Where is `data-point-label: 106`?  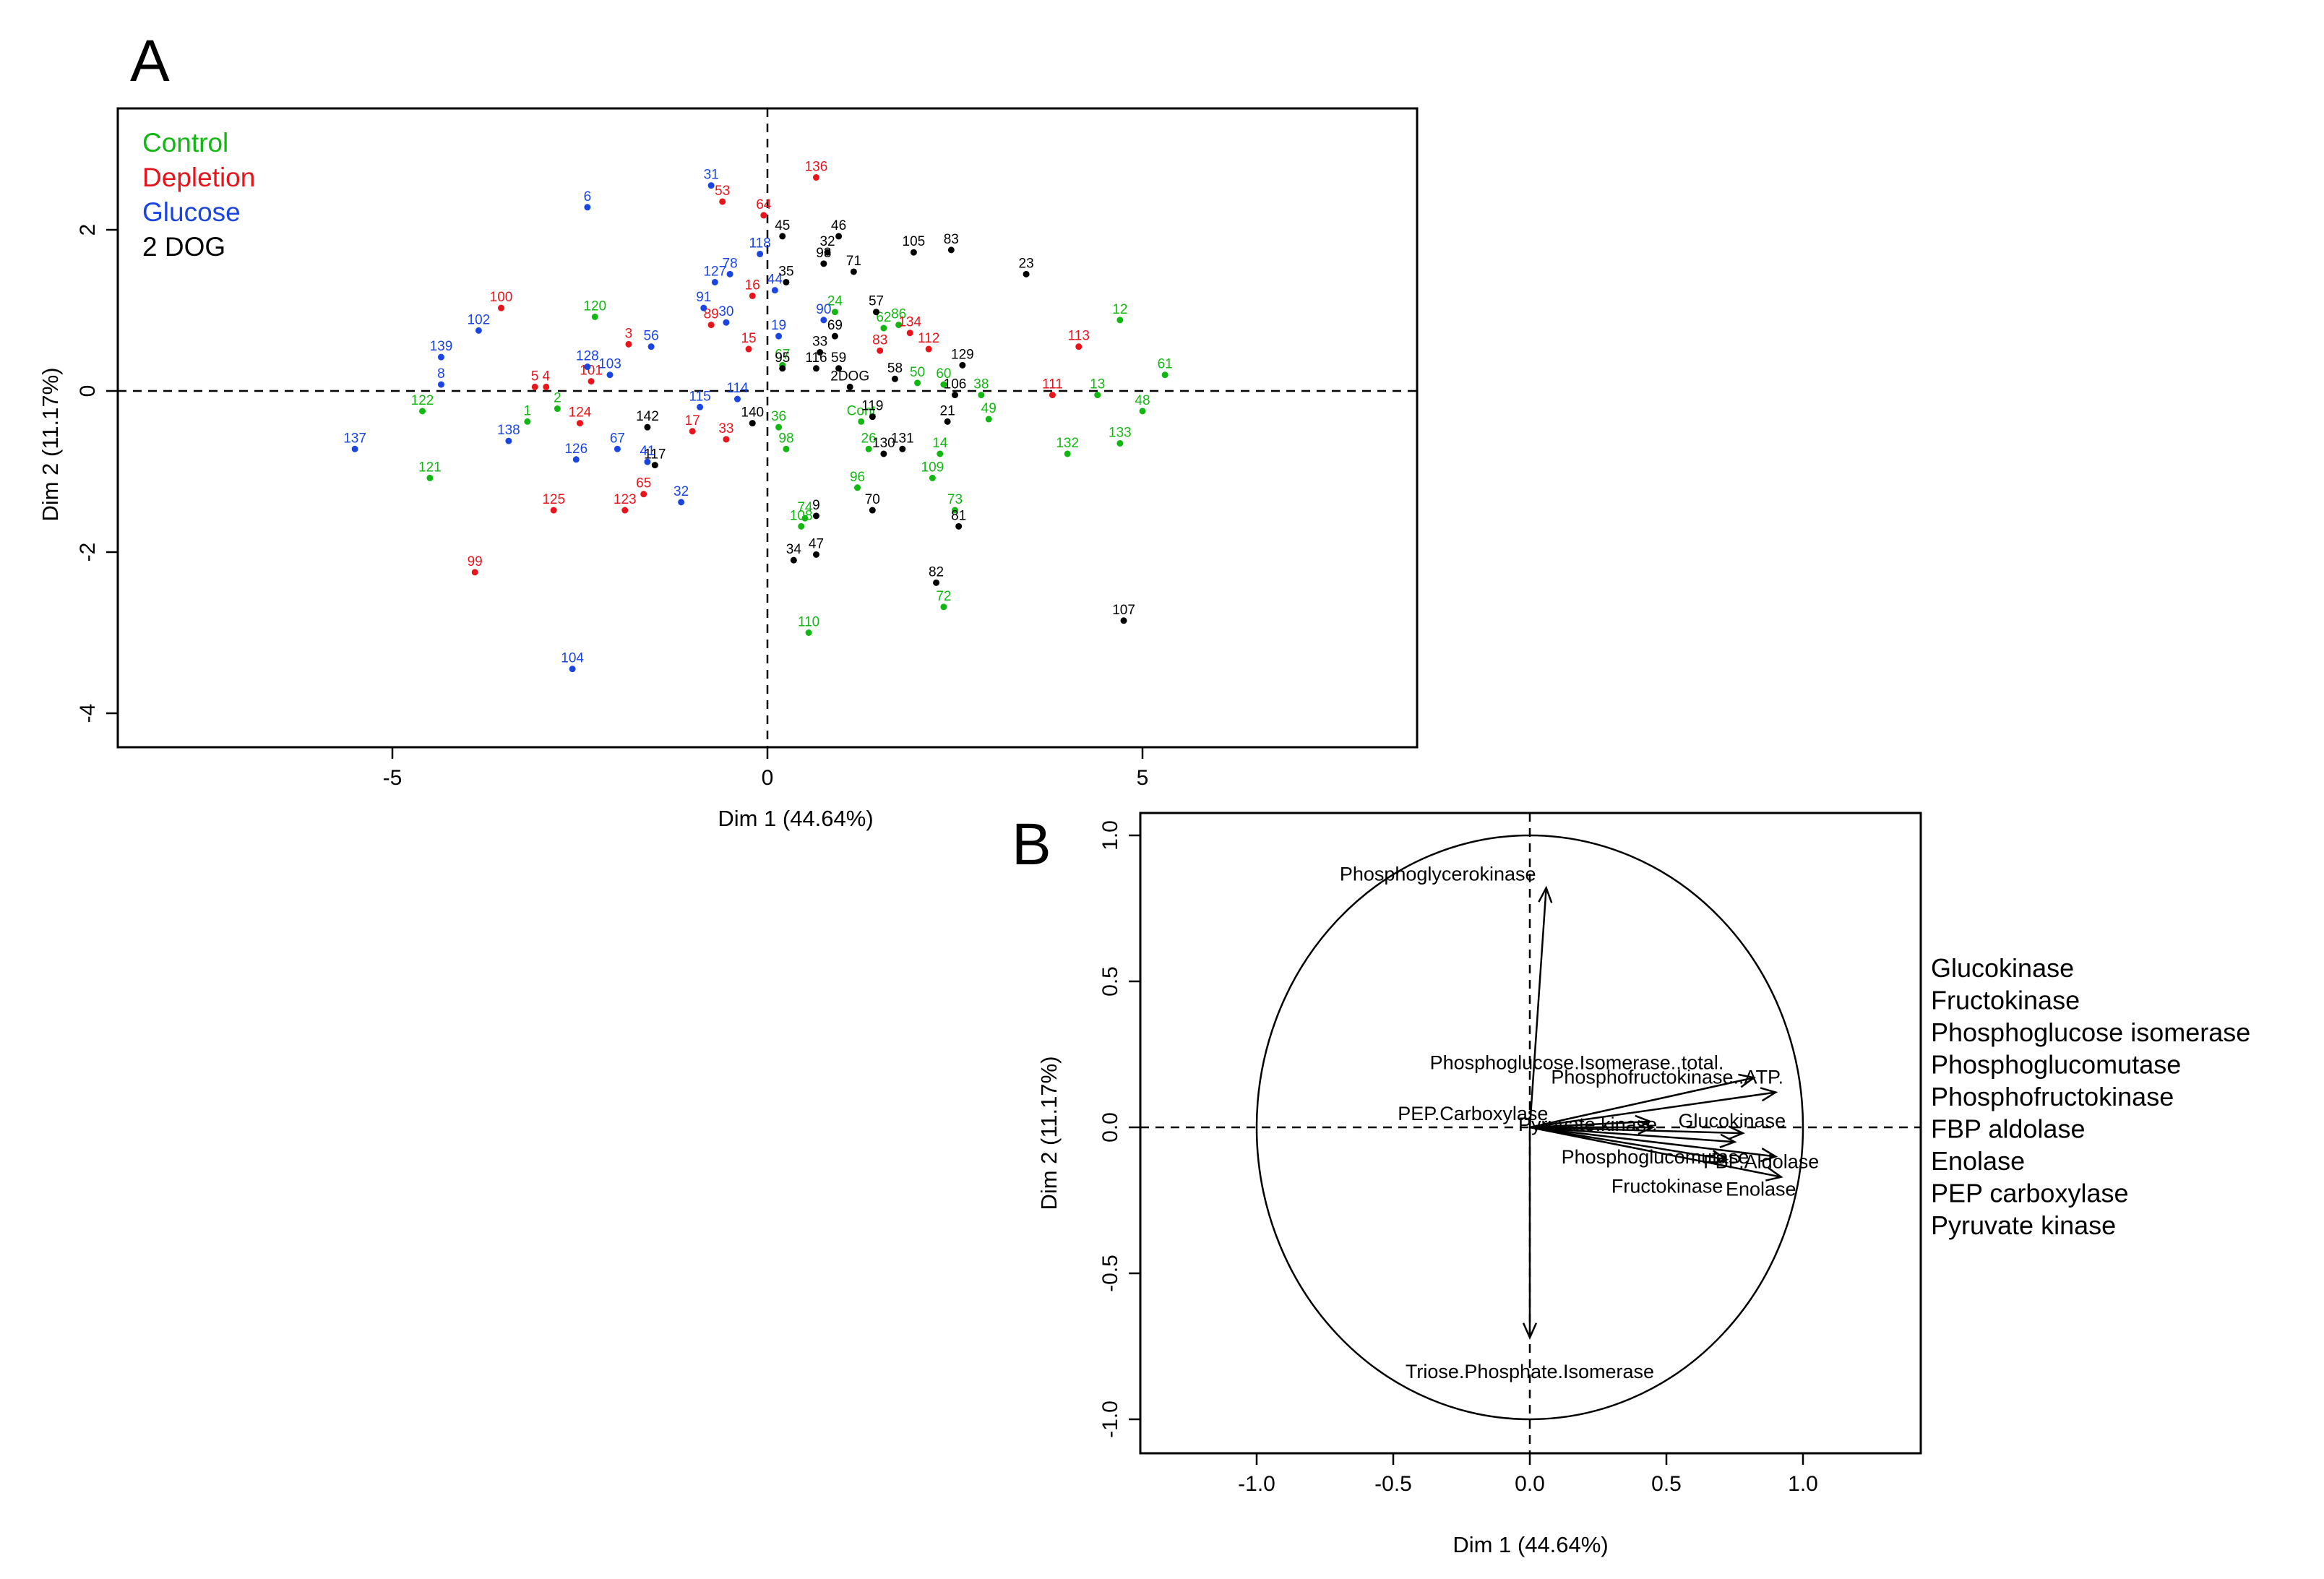 data-point-label: 106 is located at coordinates (955, 384).